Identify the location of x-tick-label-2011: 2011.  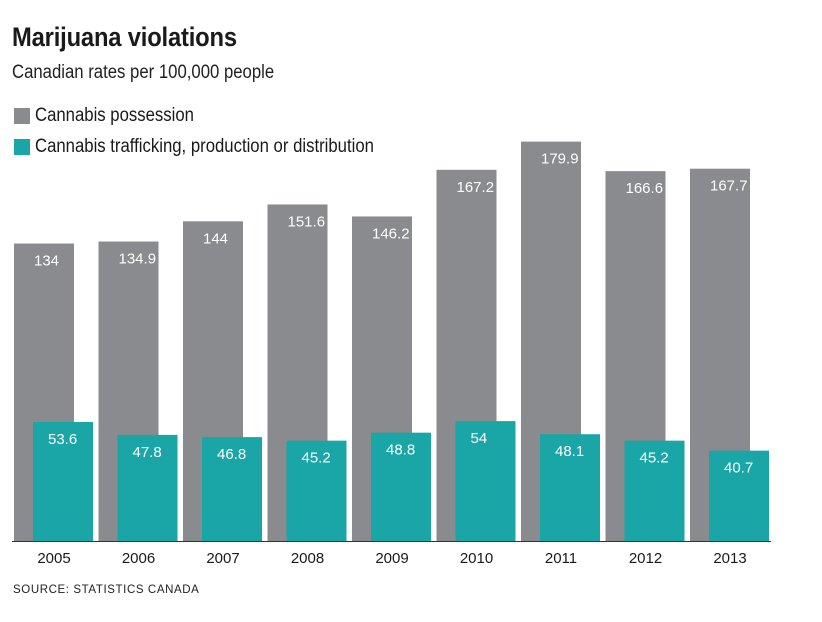
(561, 558).